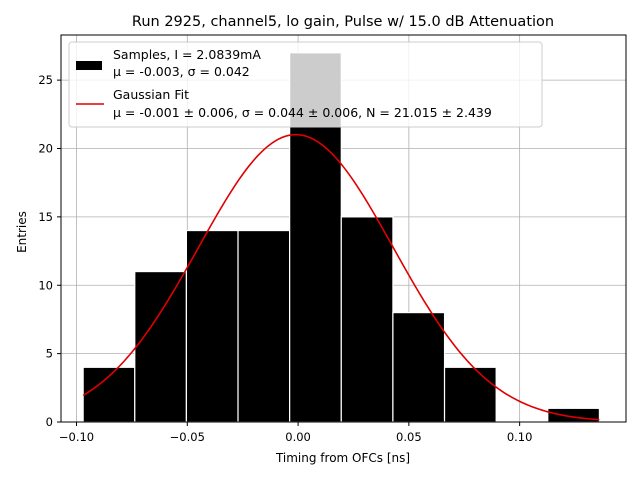 The image size is (640, 484). What do you see at coordinates (22, 232) in the screenshot?
I see `y-axis-label: Entries` at bounding box center [22, 232].